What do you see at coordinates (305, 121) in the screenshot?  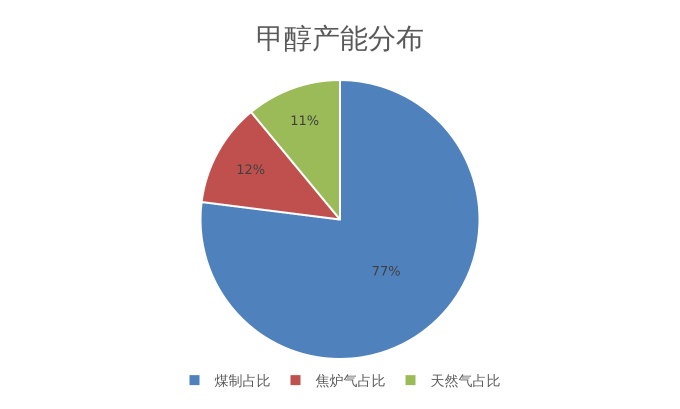 I see `data-label: 11%` at bounding box center [305, 121].